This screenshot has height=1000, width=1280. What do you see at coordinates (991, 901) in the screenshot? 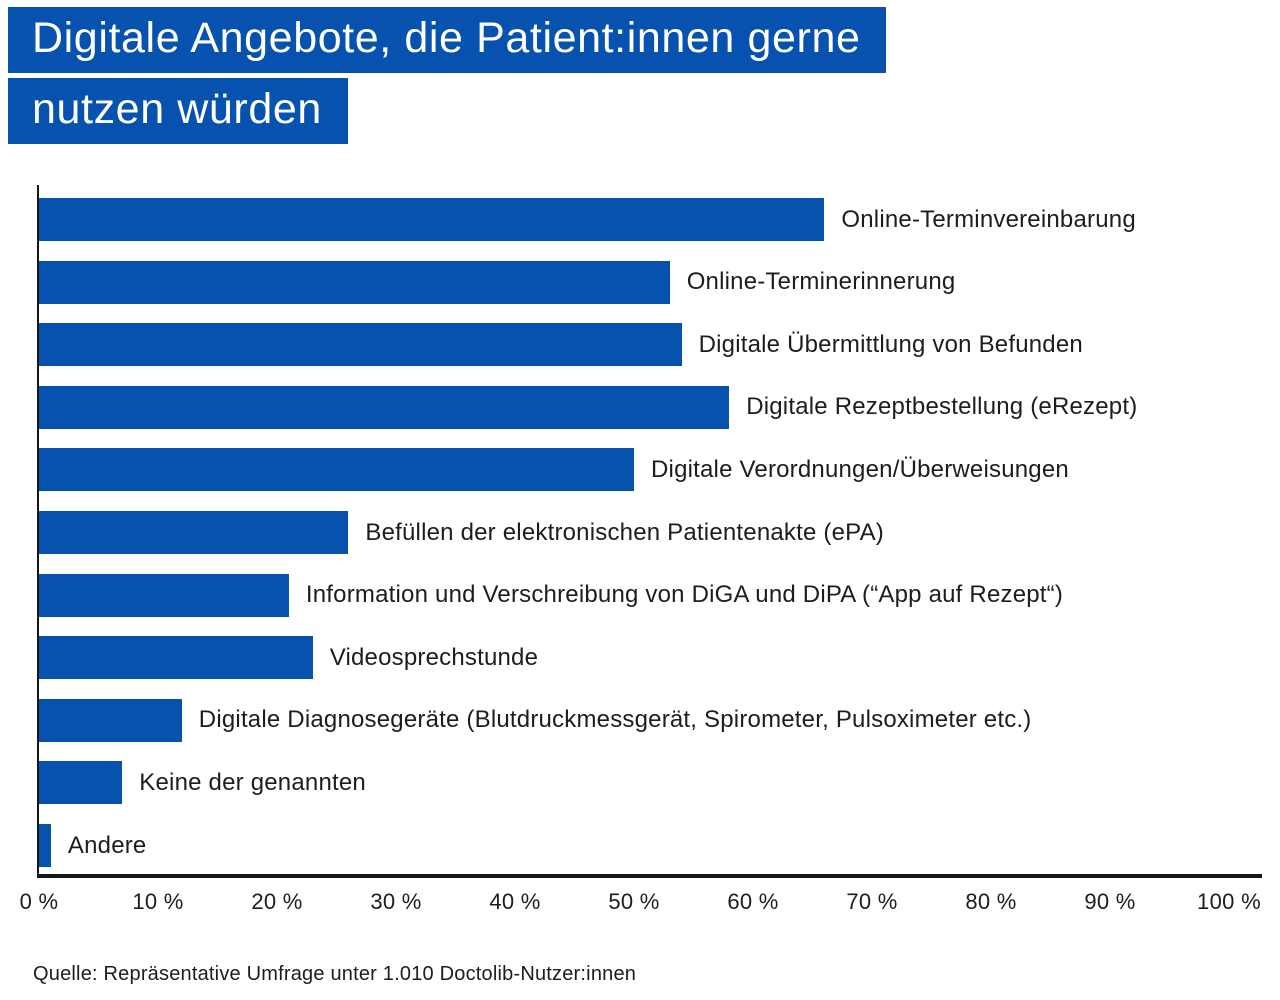
I see `x-axis-tick-label: 80 %` at bounding box center [991, 901].